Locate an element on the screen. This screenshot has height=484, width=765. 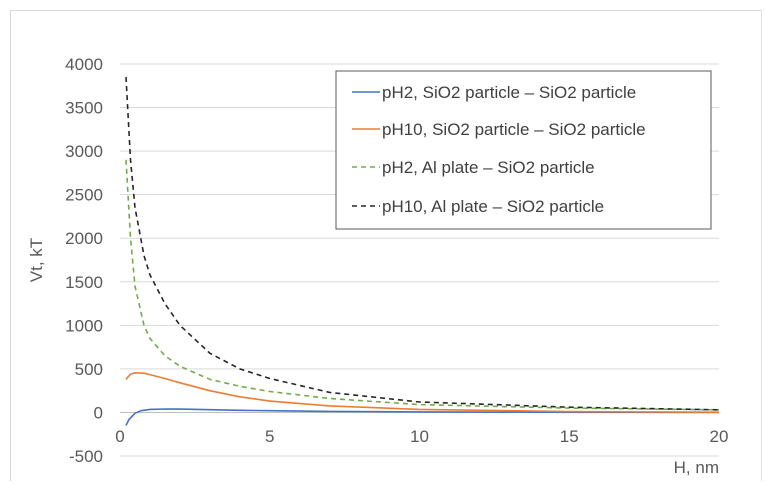
y-tick-label: 2500 is located at coordinates (84, 195).